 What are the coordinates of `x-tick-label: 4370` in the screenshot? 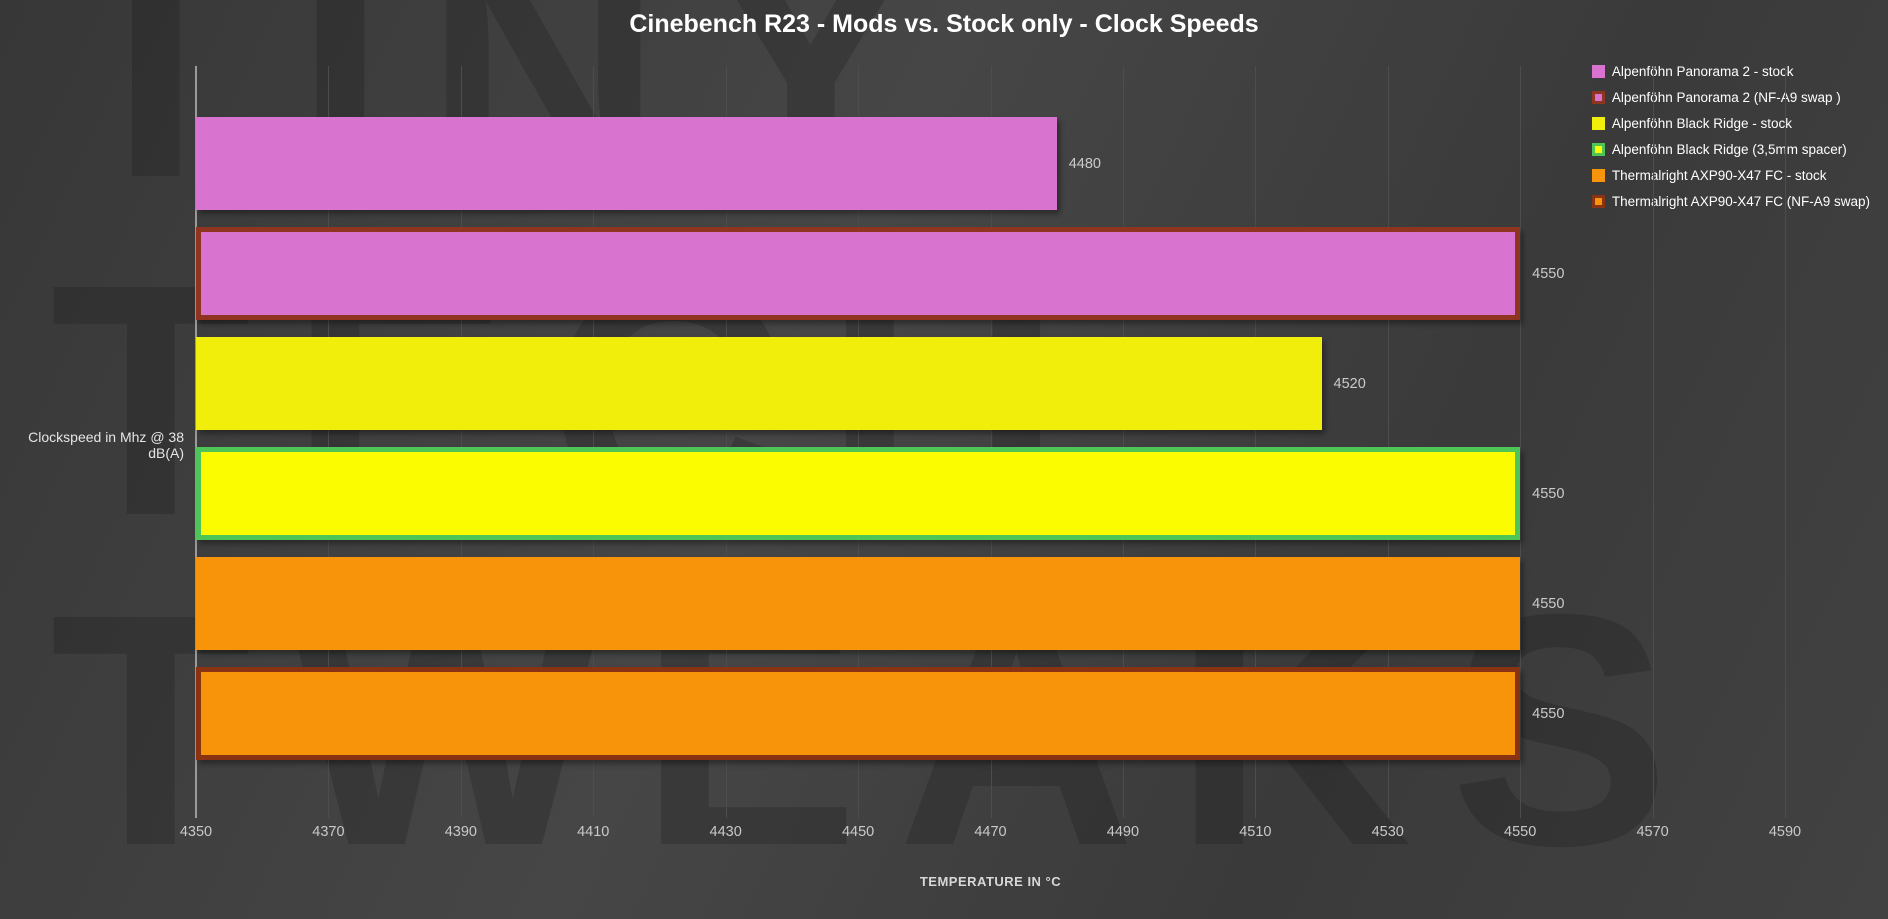 It's located at (328, 832).